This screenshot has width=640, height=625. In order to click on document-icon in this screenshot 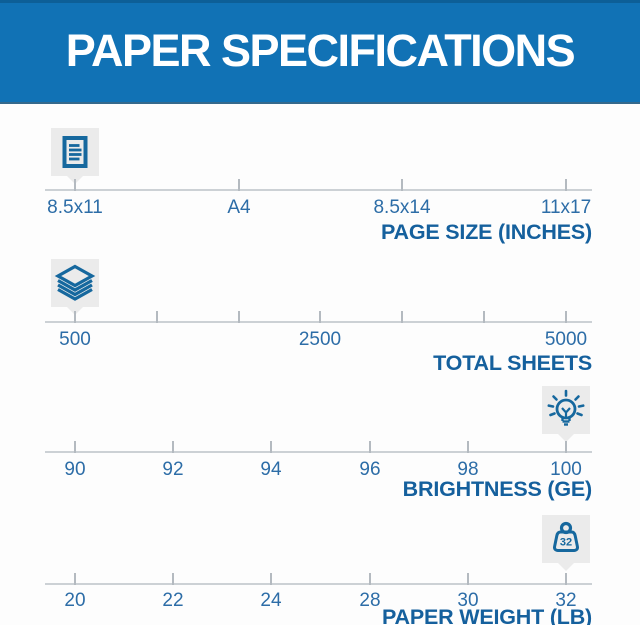, I will do `click(75, 152)`.